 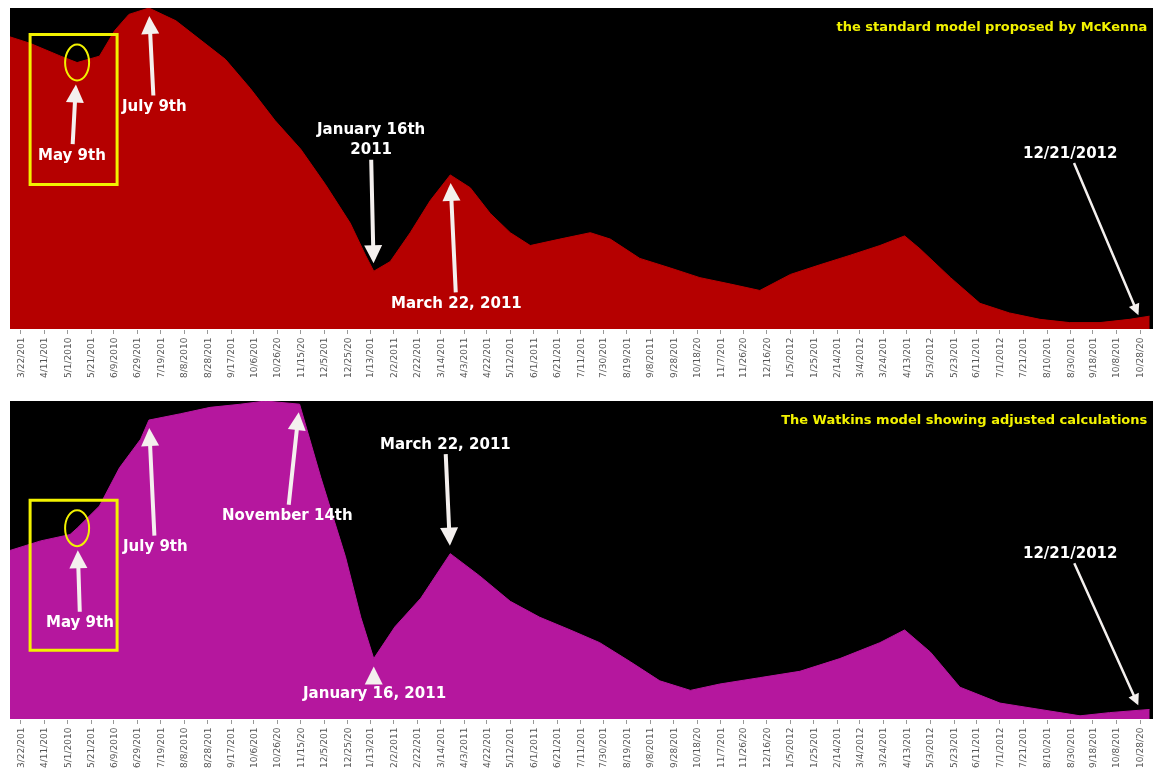 What do you see at coordinates (324, 748) in the screenshot?
I see `x-tick-label: 12/5/201` at bounding box center [324, 748].